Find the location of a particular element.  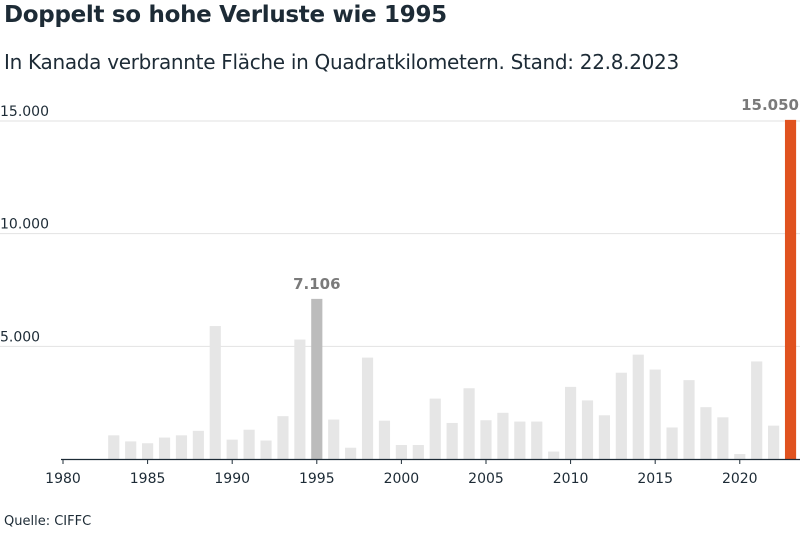

bar-2018 is located at coordinates (706, 433).